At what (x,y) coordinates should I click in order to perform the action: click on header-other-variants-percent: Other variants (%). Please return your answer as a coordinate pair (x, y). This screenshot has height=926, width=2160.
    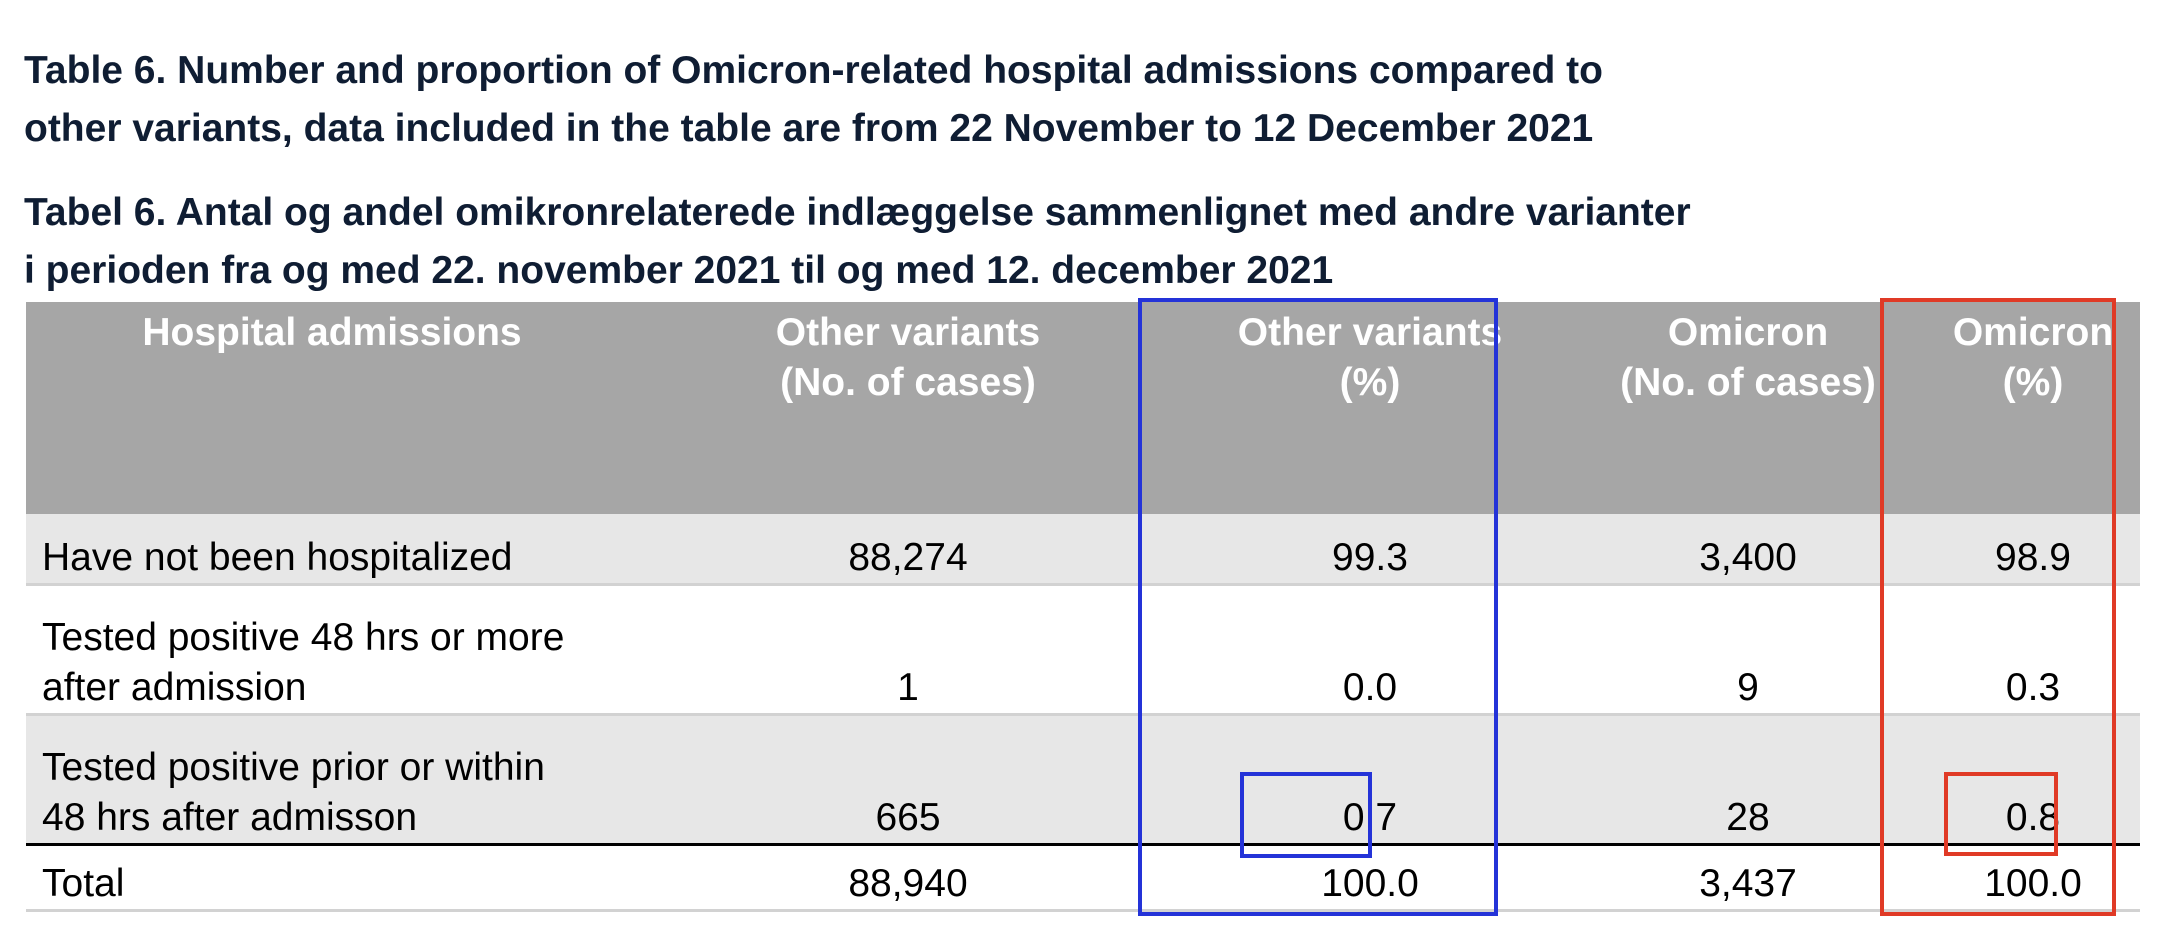
    Looking at the image, I should click on (1370, 408).